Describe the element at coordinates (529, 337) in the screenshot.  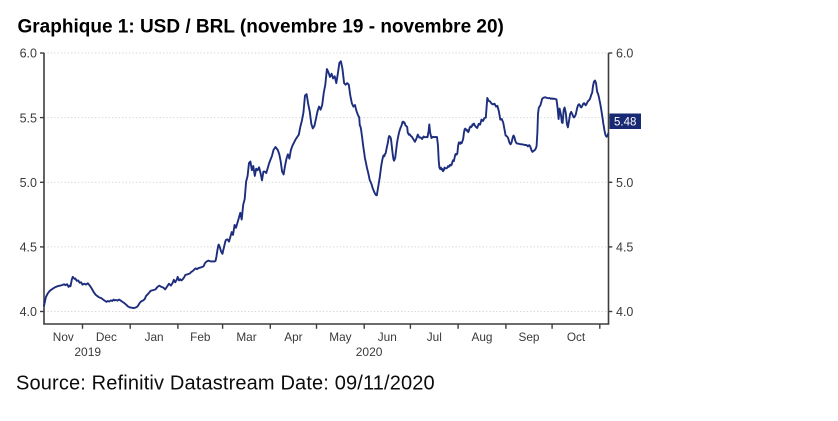
I see `svg-text: Sep` at that location.